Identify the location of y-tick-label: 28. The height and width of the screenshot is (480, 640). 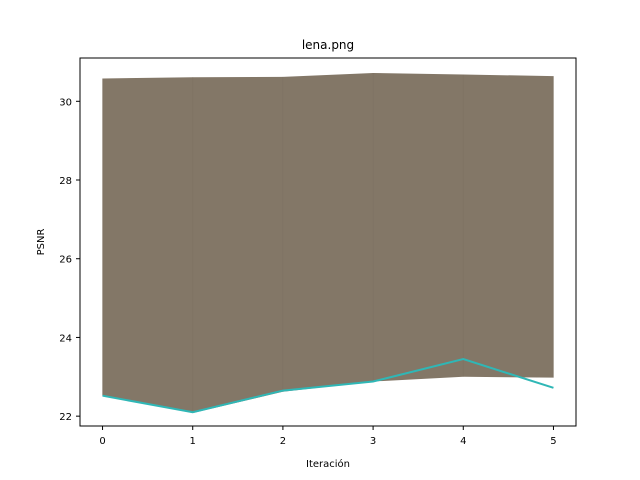
(65, 181).